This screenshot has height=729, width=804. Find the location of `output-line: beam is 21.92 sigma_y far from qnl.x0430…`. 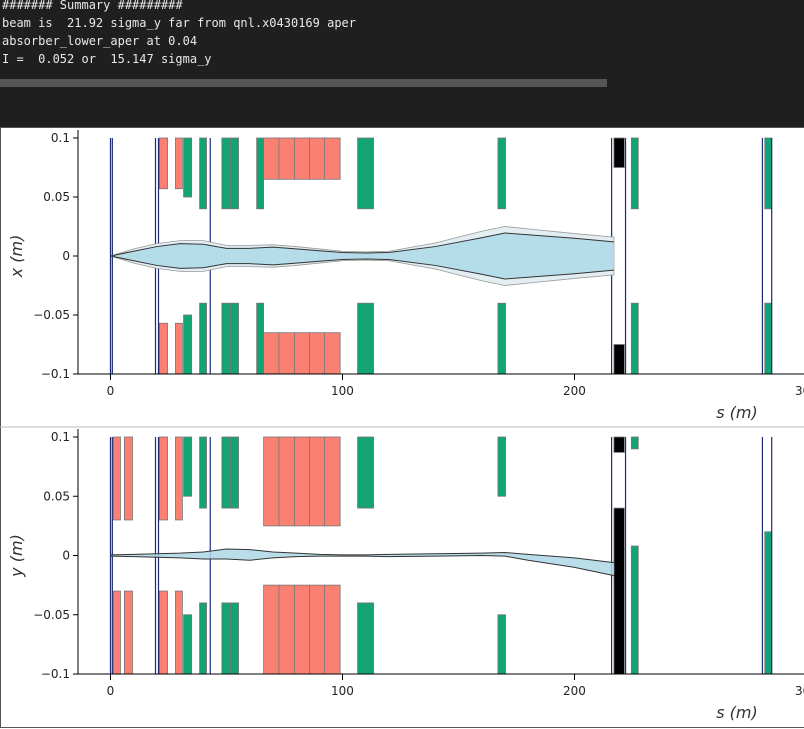

output-line: beam is 21.92 sigma_y far from qnl.x0430… is located at coordinates (179, 23).